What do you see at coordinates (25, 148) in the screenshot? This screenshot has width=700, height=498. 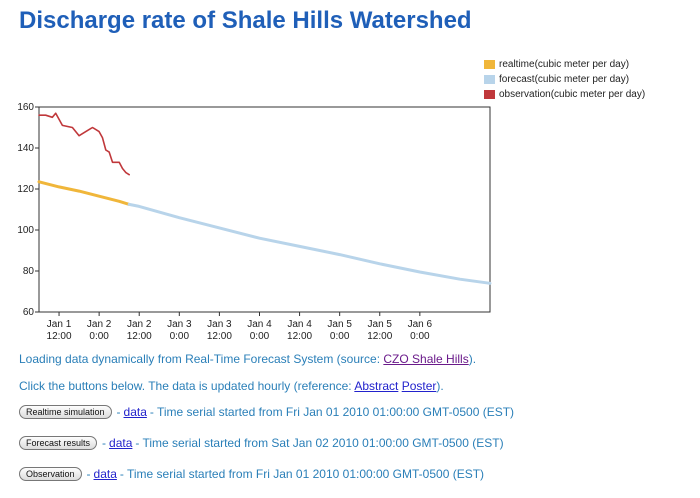 I see `y-tick-label: 140` at bounding box center [25, 148].